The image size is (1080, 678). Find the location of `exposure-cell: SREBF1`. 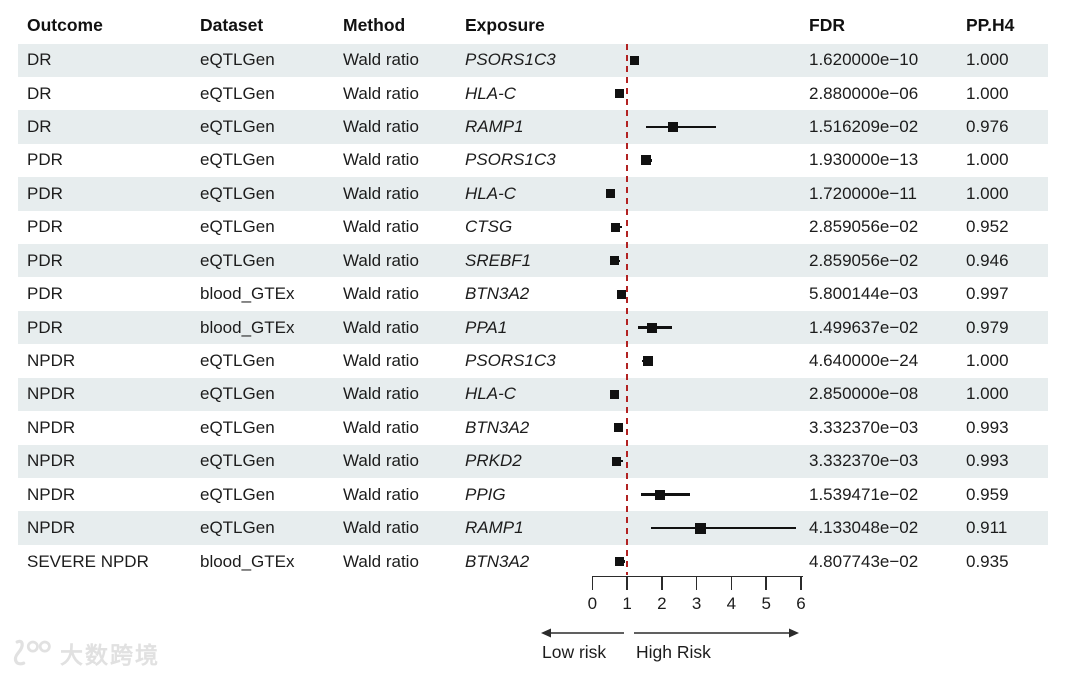

exposure-cell: SREBF1 is located at coordinates (498, 260).